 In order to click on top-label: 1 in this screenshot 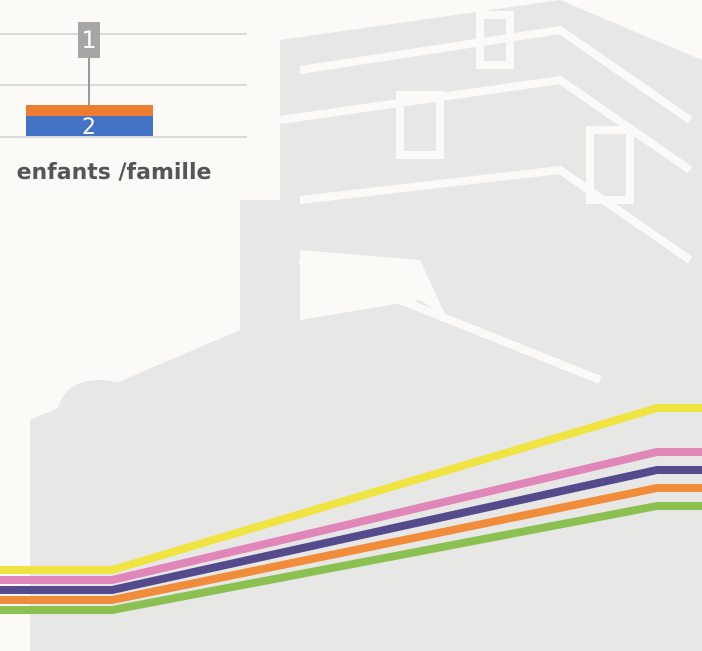, I will do `click(88, 40)`.